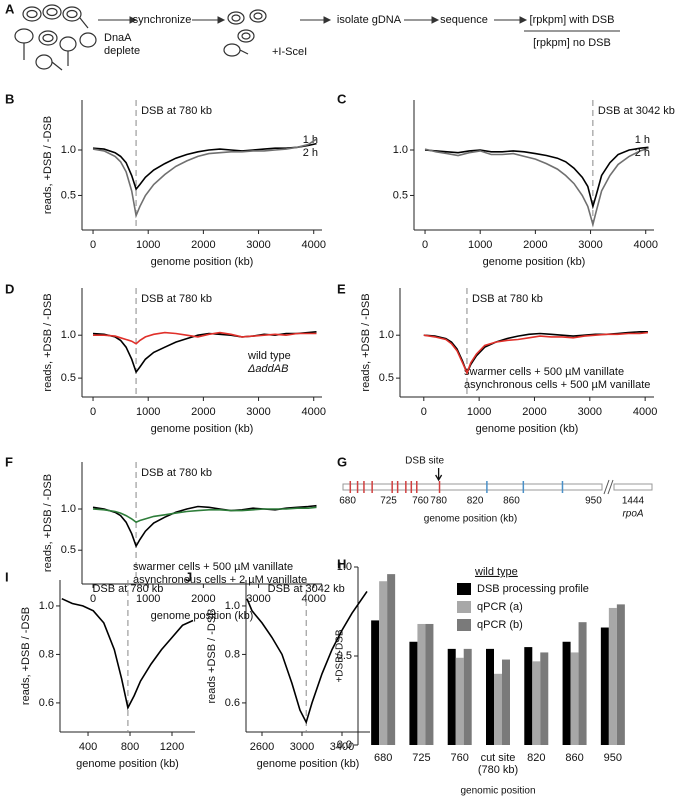 The image size is (686, 799). Describe the element at coordinates (122, 51) in the screenshot. I see `step-label: deplete` at that location.